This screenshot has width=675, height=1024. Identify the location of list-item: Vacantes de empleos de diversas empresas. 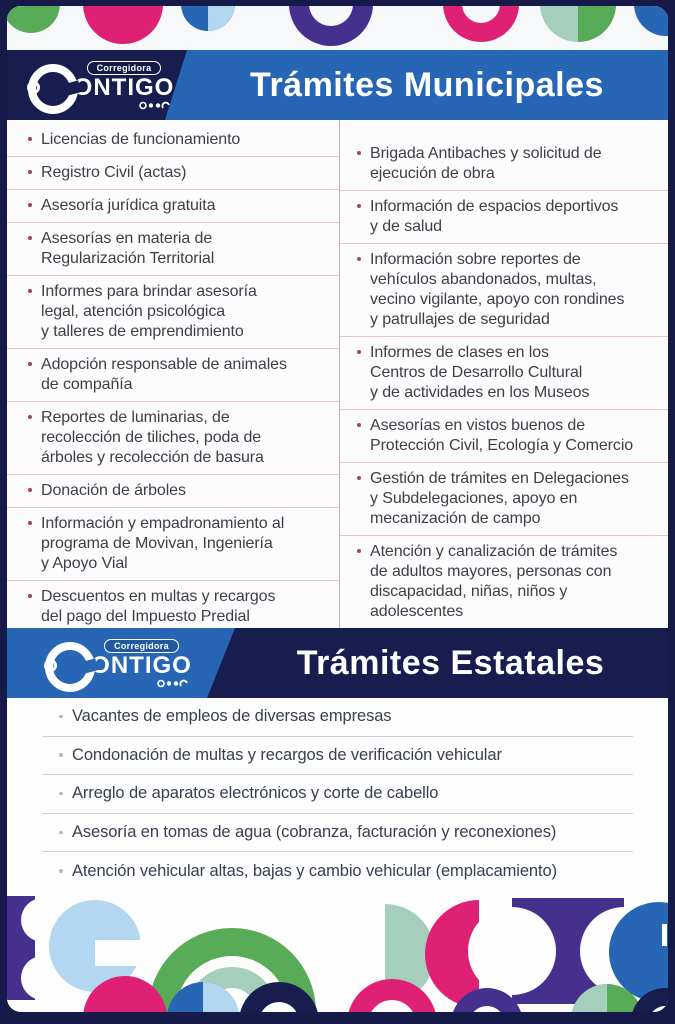
(337, 717).